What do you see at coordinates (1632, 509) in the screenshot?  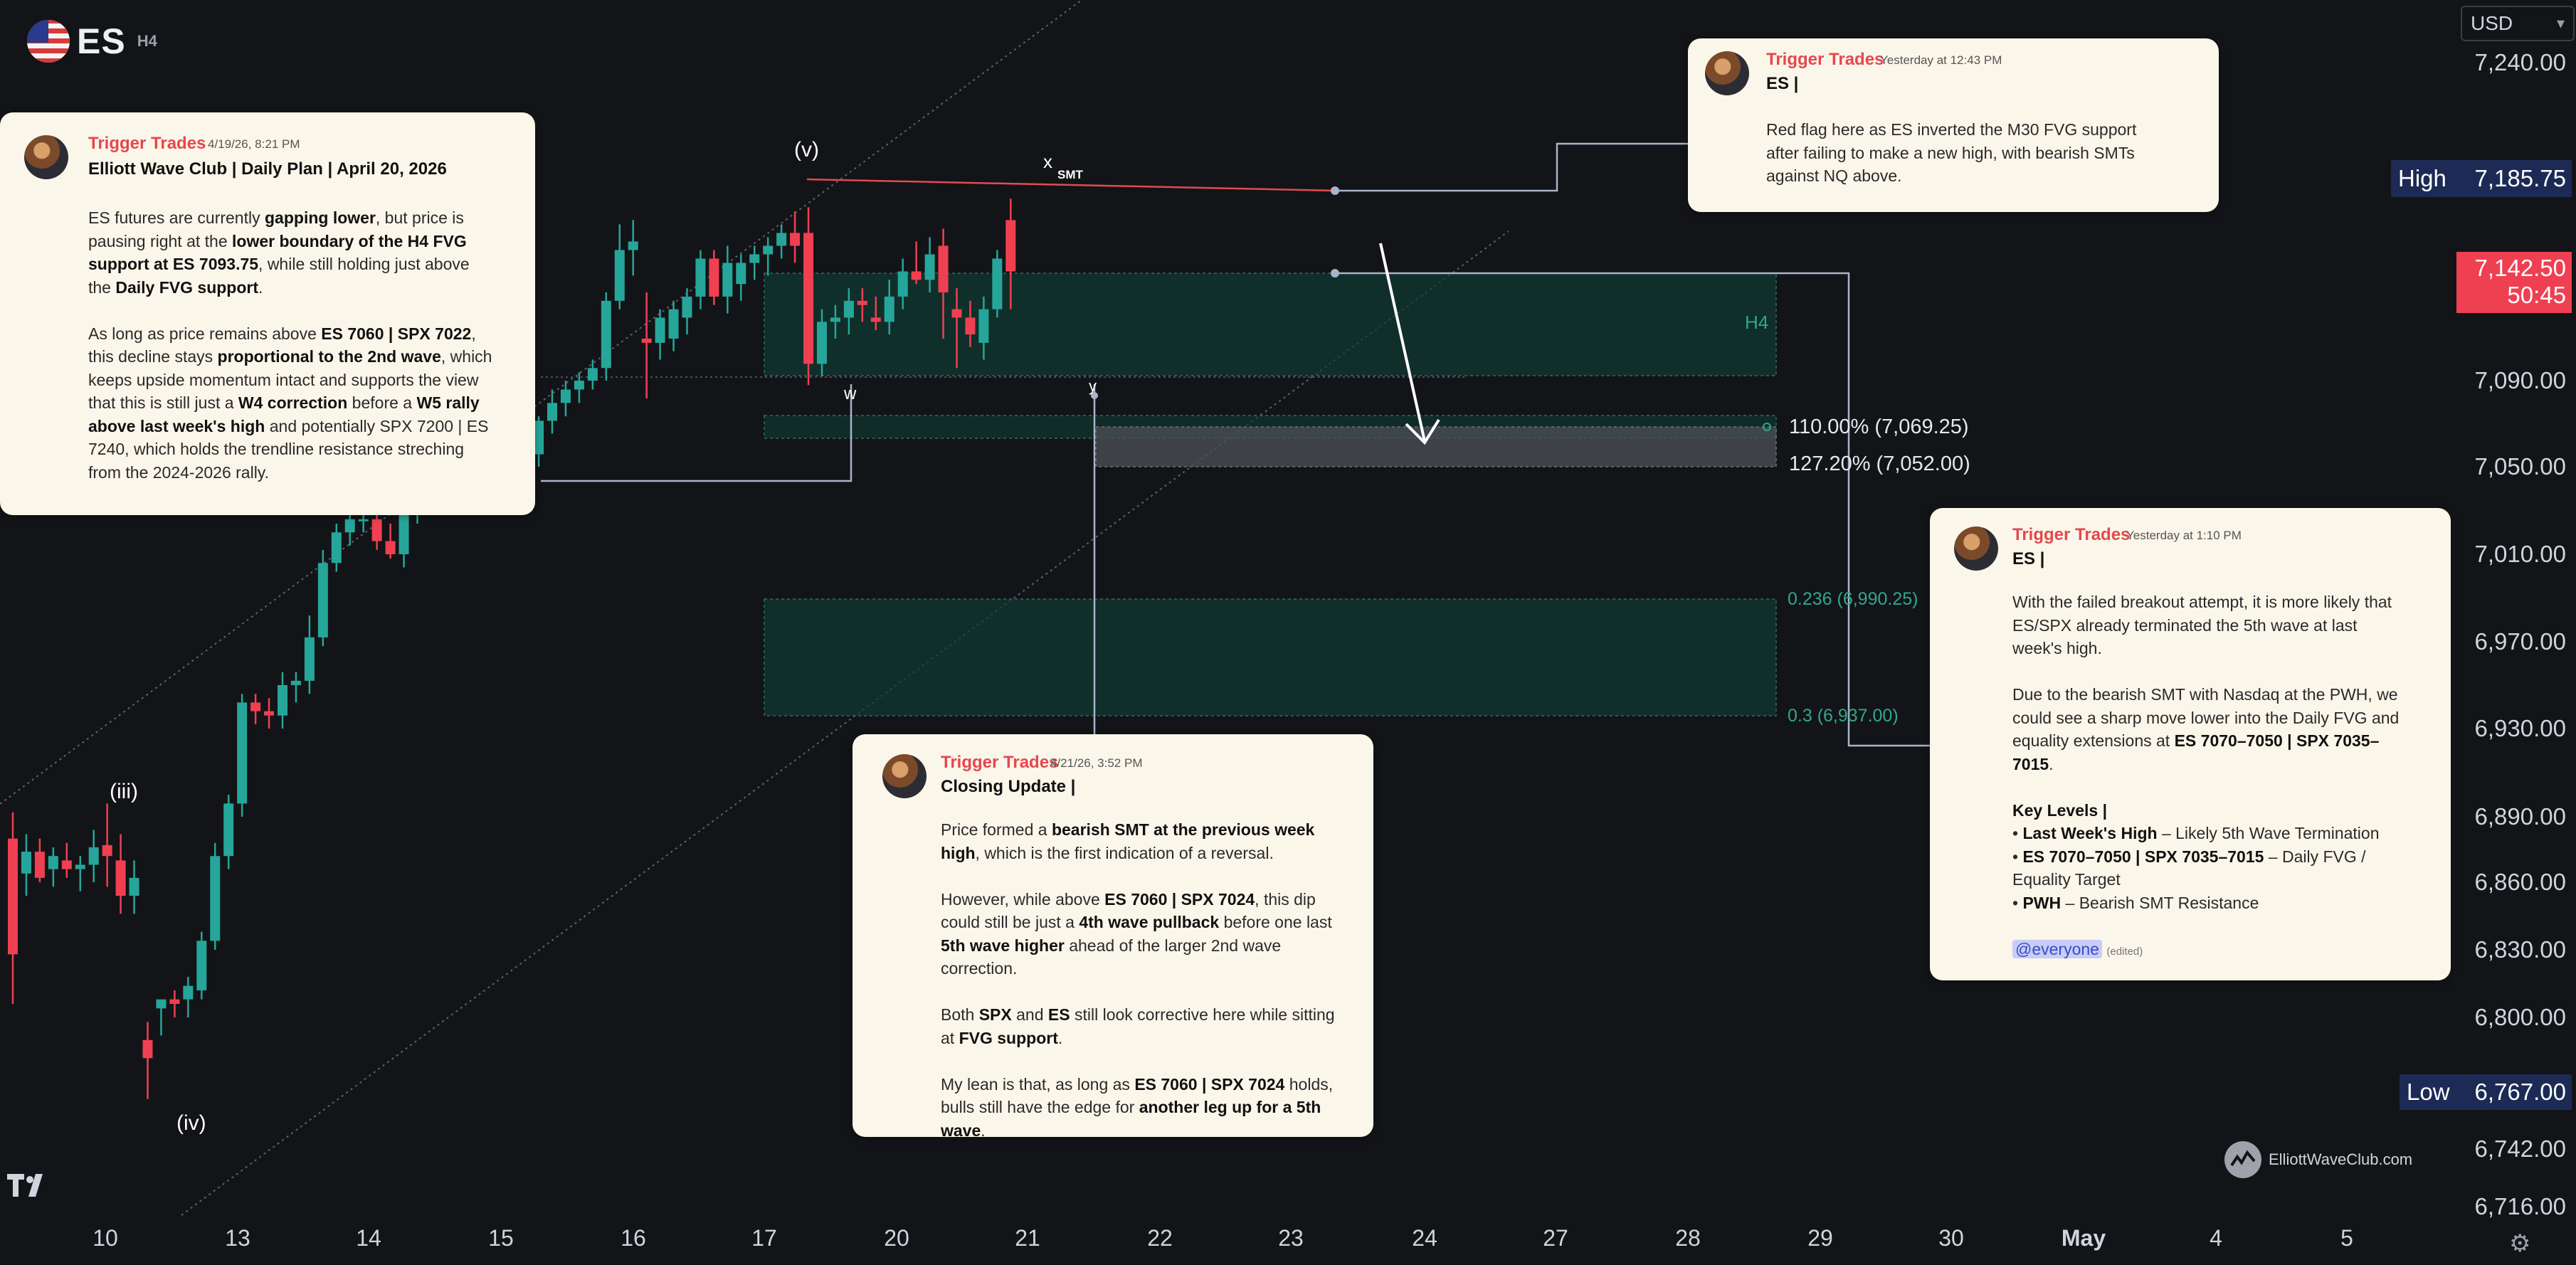 I see `post-connector-right` at bounding box center [1632, 509].